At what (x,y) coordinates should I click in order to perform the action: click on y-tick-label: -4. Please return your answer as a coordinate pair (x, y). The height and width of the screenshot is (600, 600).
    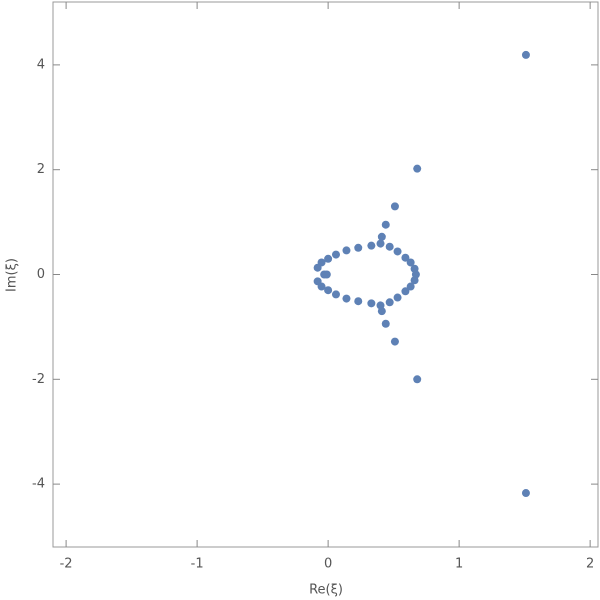
    Looking at the image, I should click on (38, 484).